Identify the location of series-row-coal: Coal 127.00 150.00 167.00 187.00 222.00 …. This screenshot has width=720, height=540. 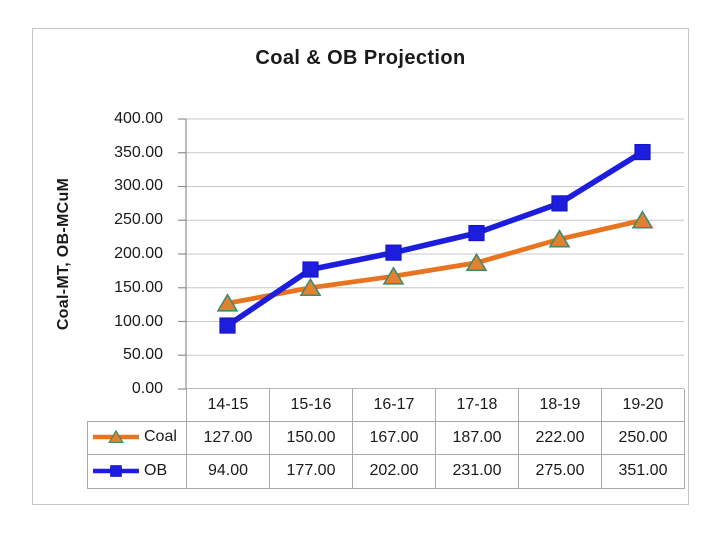
(386, 437).